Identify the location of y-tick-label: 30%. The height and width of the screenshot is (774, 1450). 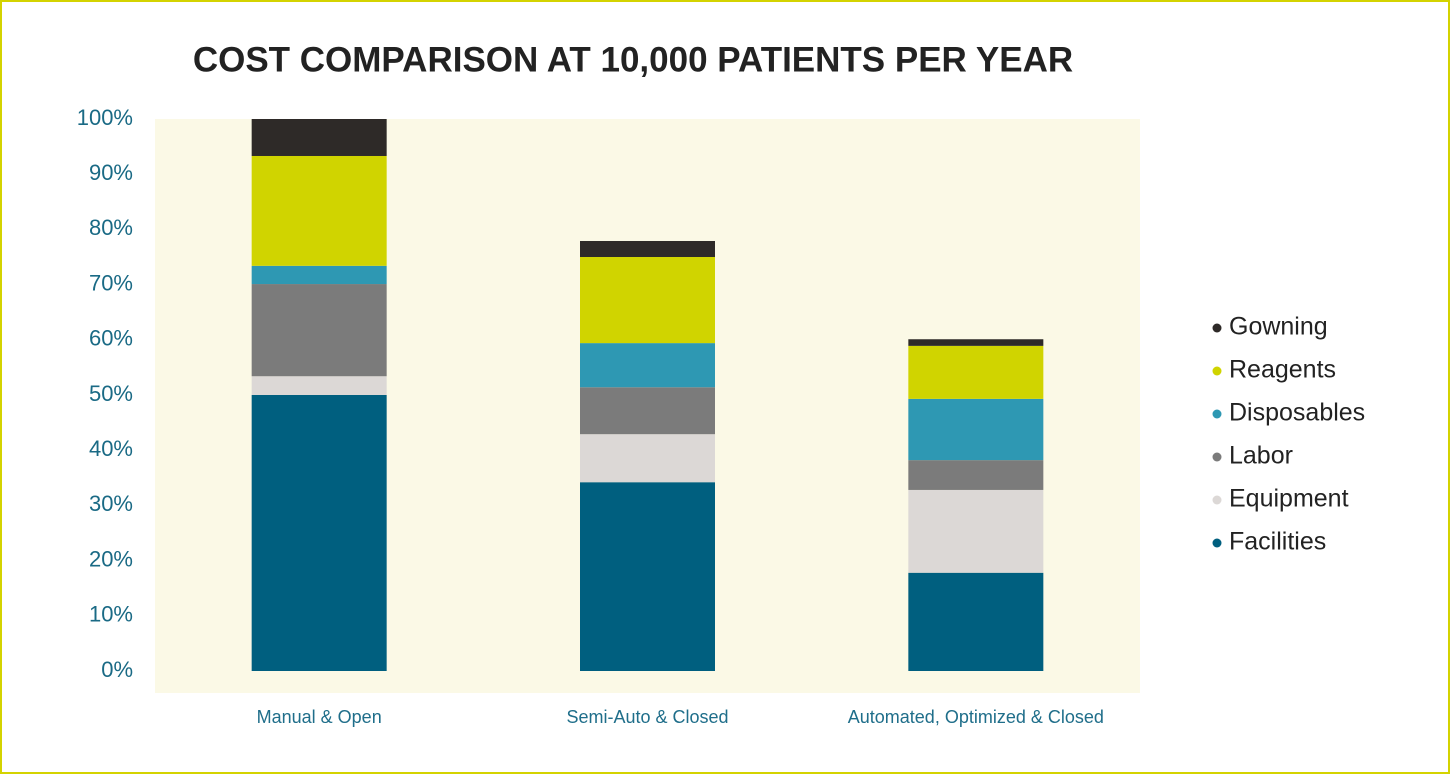
(111, 503).